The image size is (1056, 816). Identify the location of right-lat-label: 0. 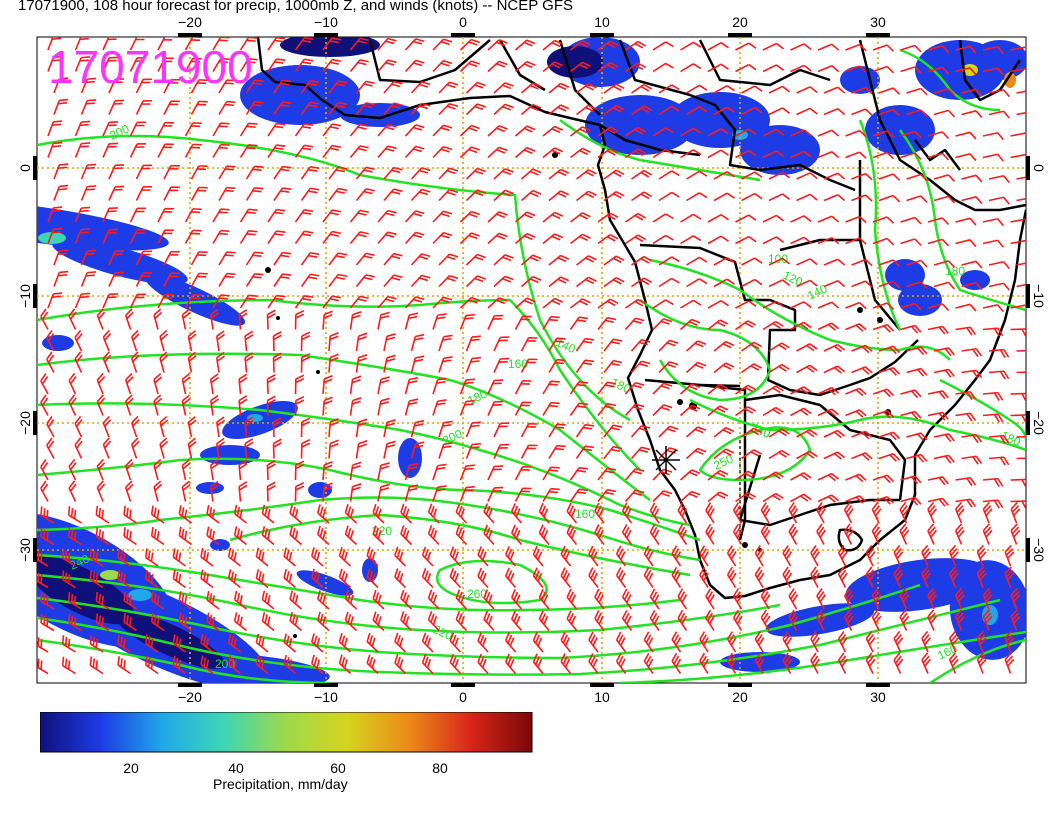
(1039, 168).